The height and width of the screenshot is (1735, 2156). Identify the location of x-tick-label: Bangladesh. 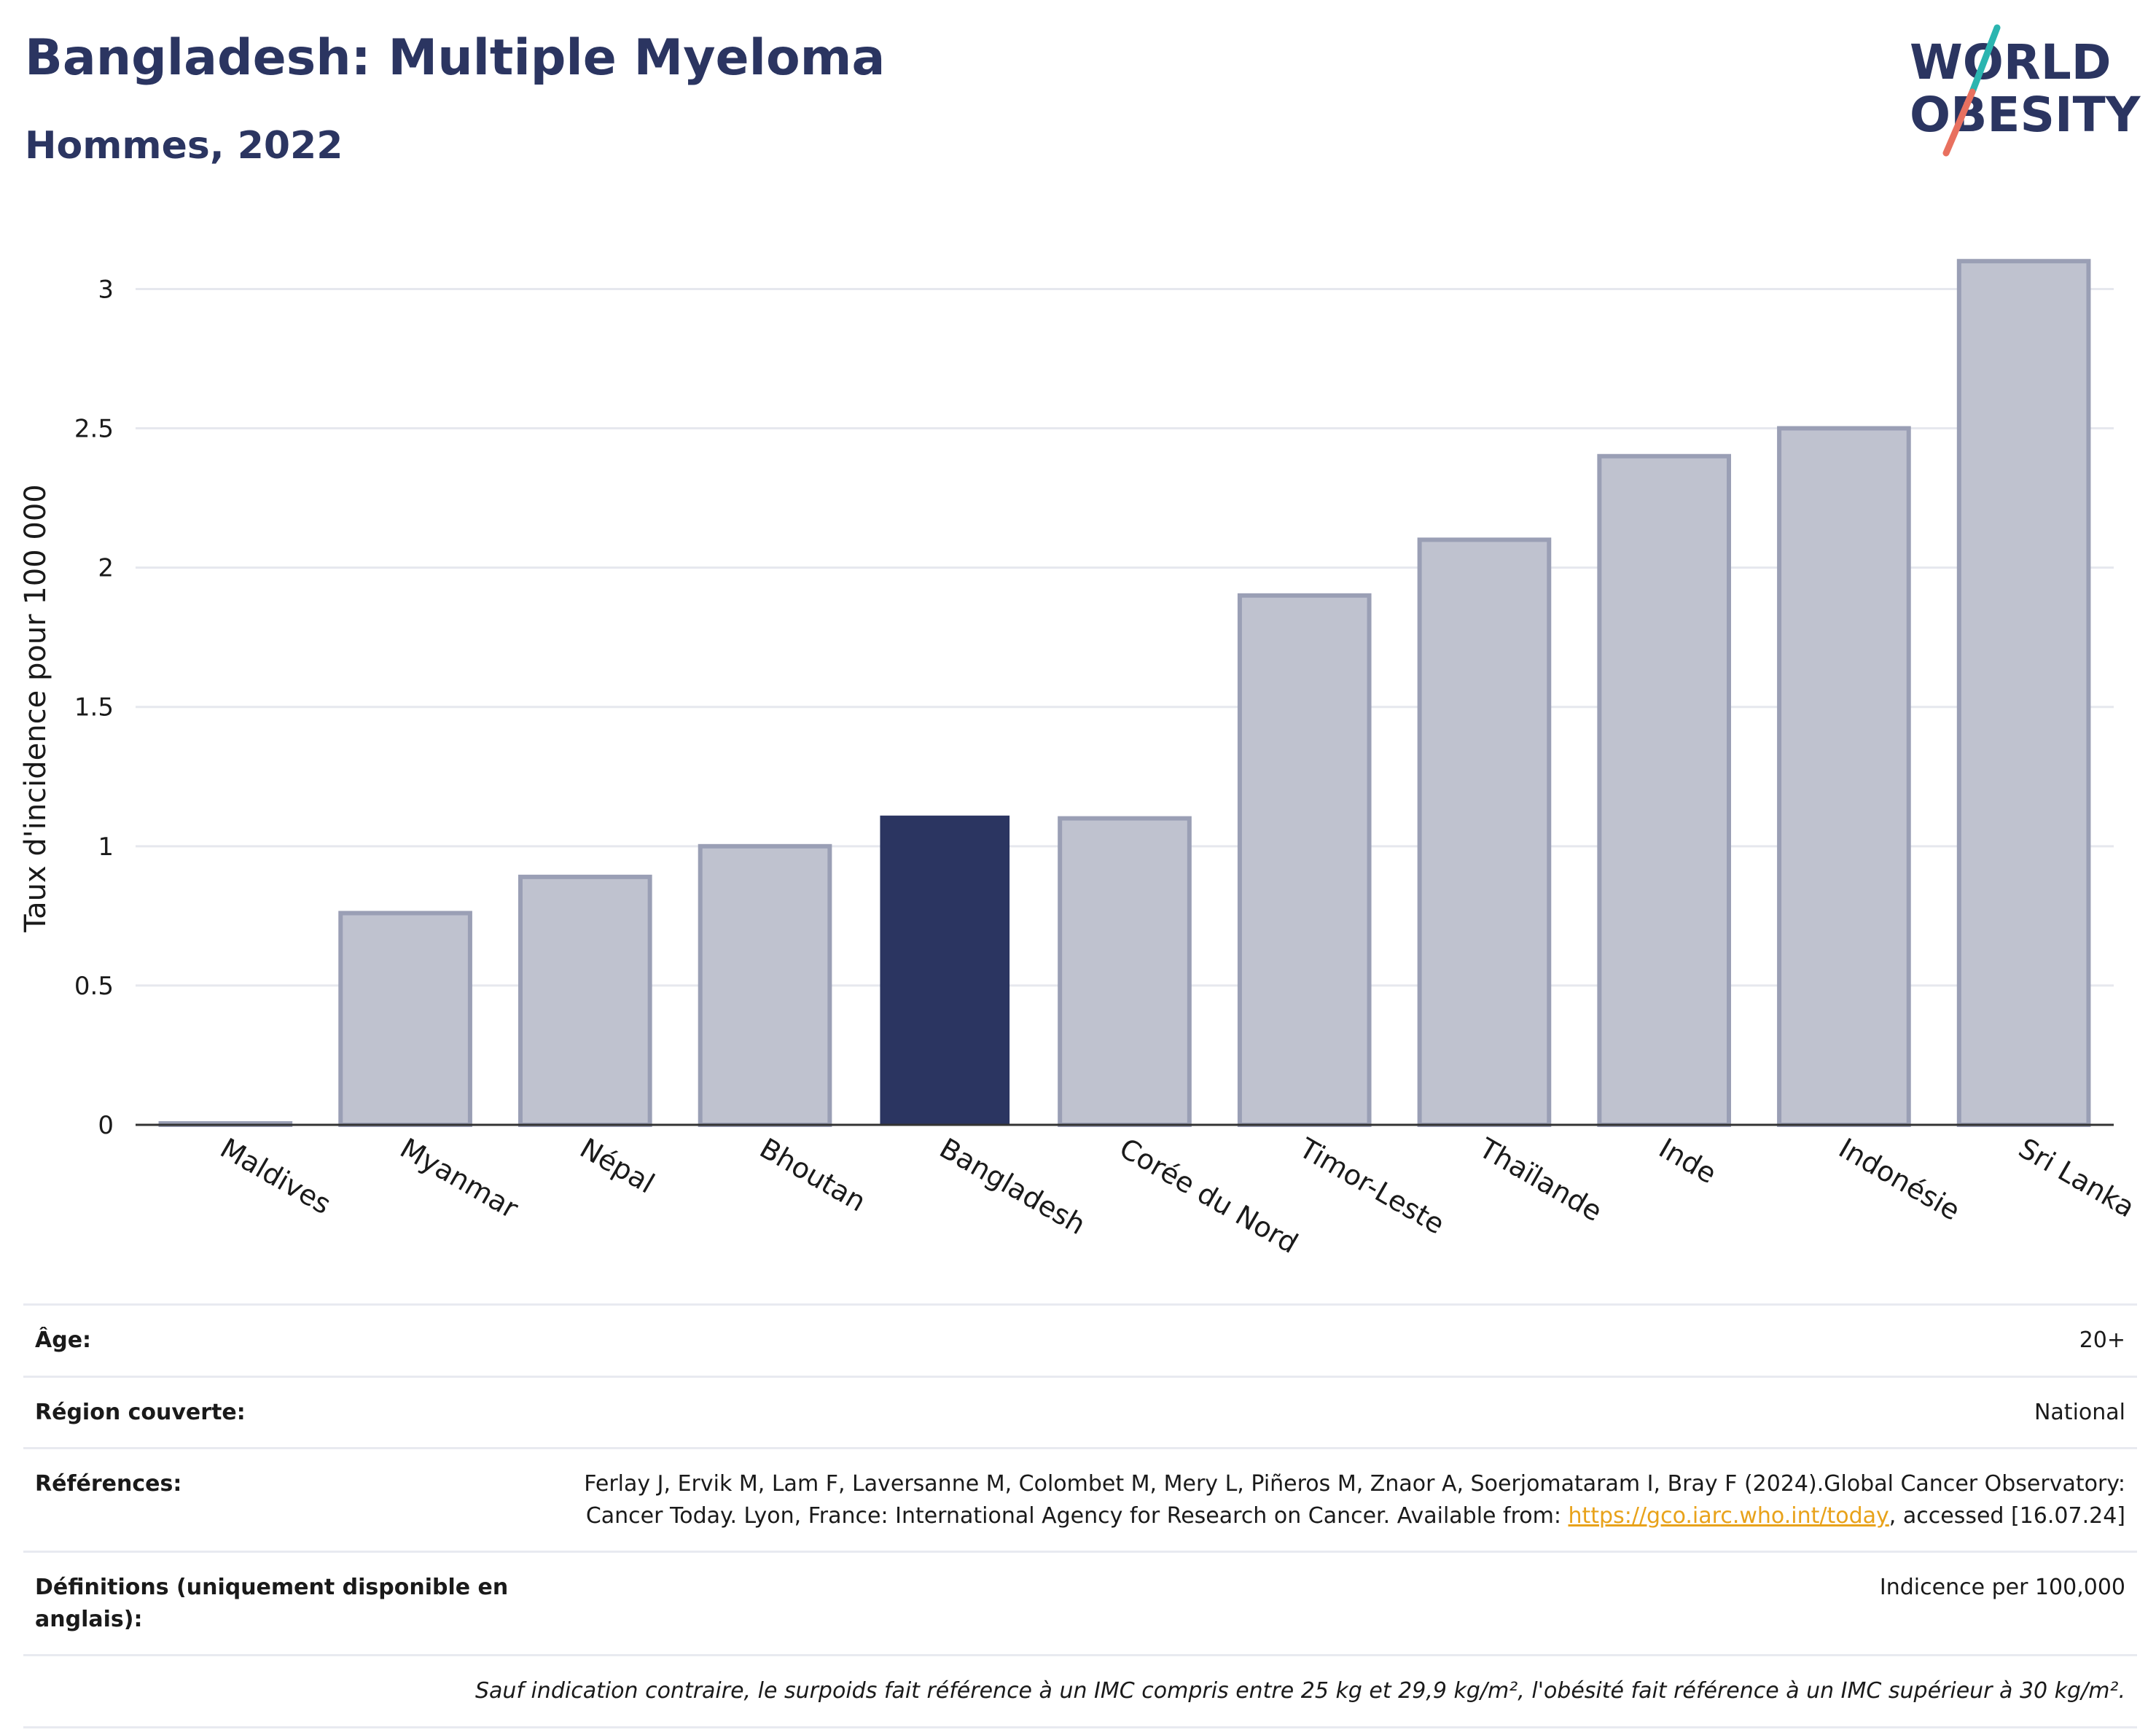
(1013, 1186).